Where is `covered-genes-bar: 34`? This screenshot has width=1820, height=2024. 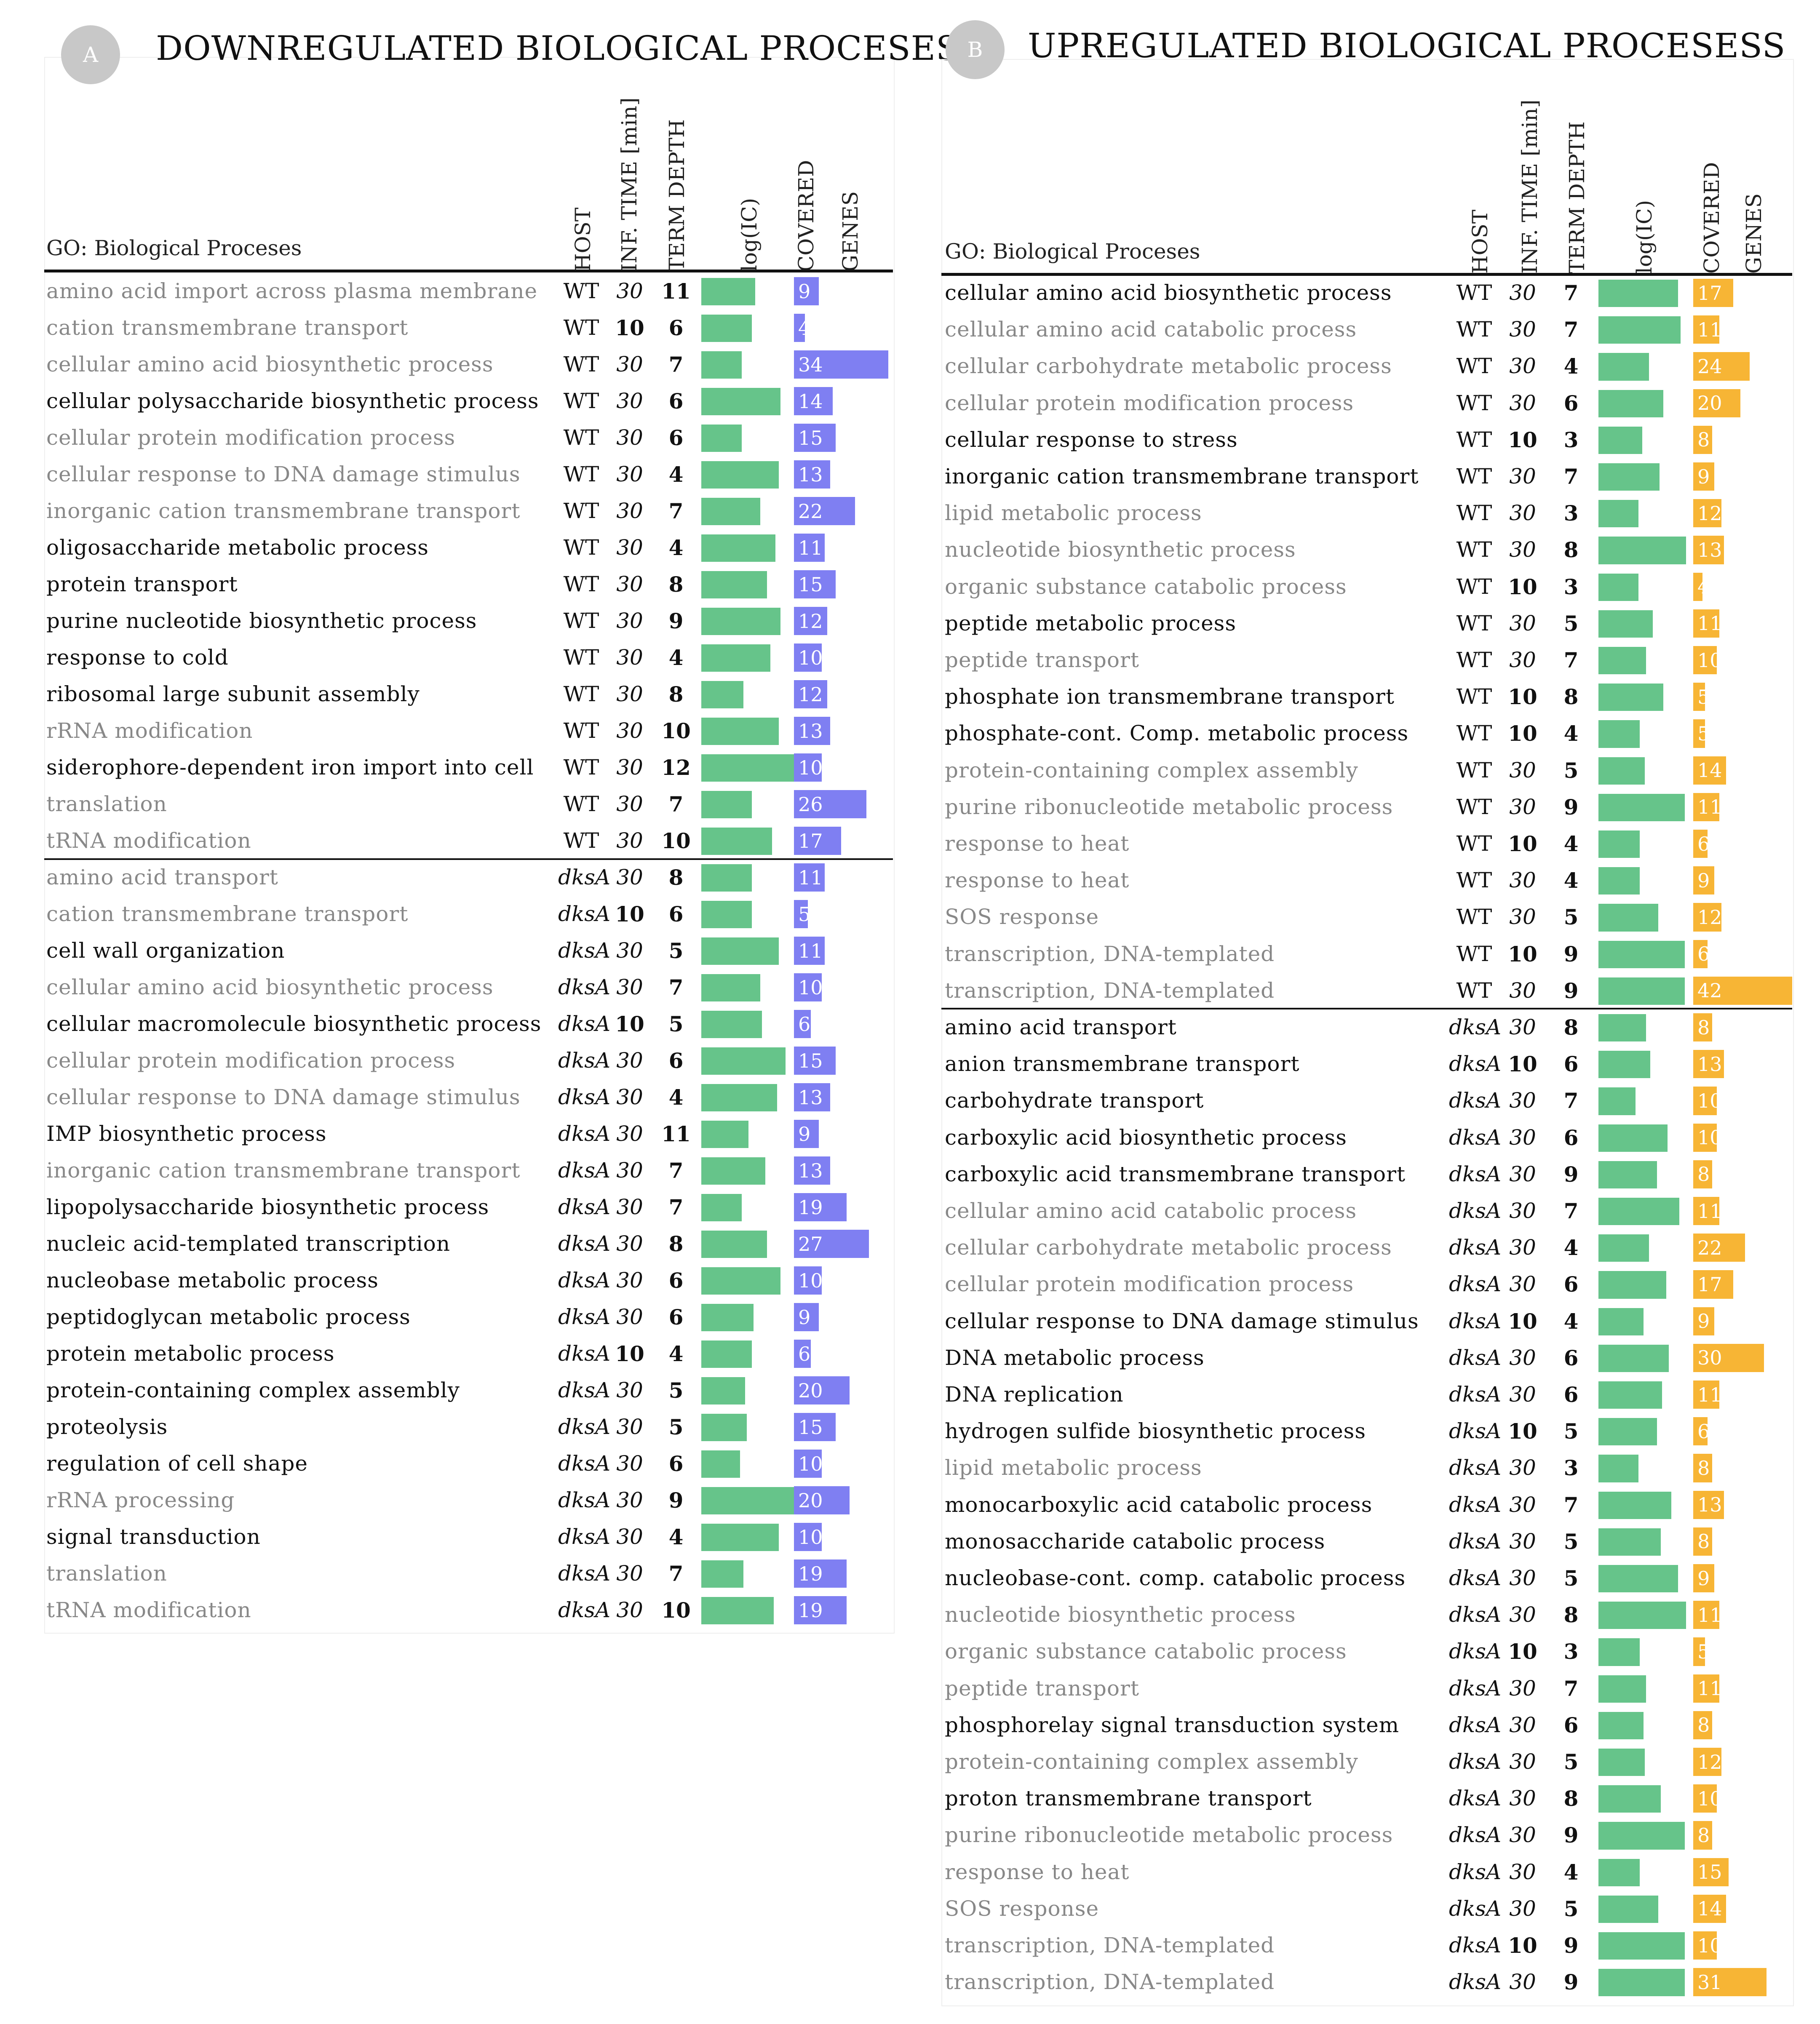 covered-genes-bar: 34 is located at coordinates (841, 364).